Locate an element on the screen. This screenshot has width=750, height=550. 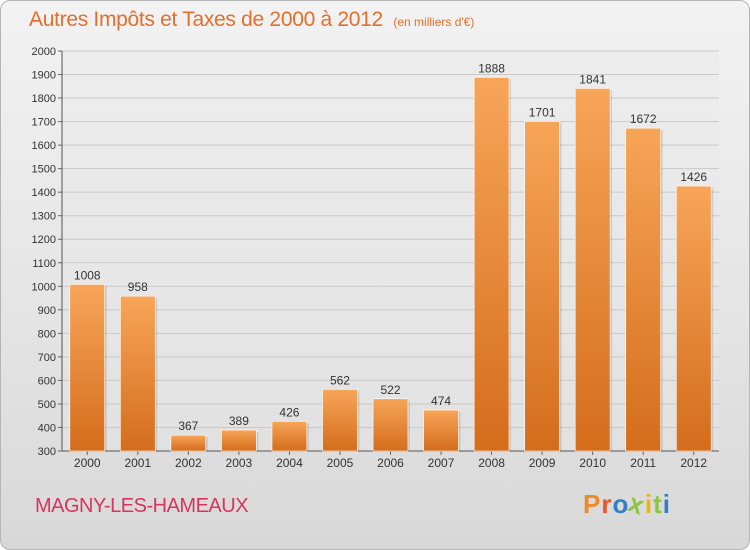
data-label: 474 is located at coordinates (441, 401).